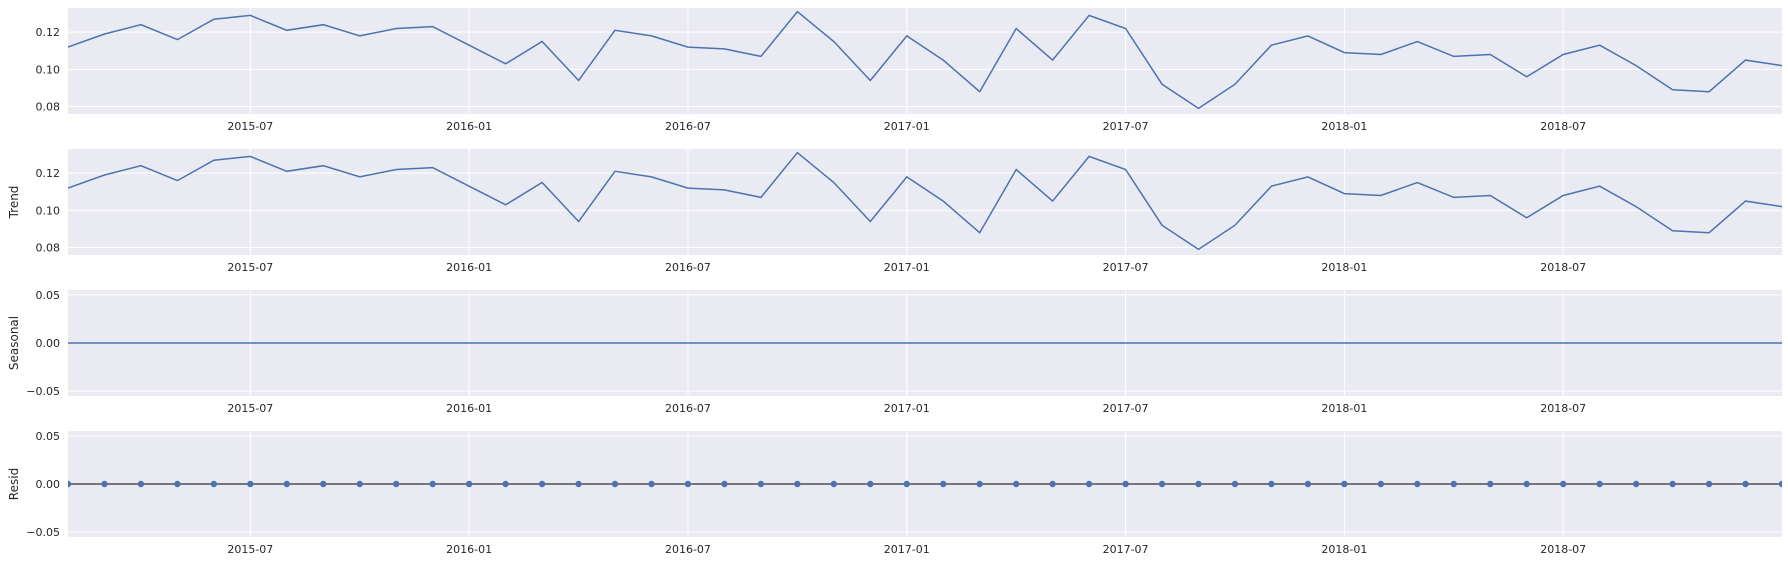 Image resolution: width=1788 pixels, height=564 pixels. Describe the element at coordinates (14, 484) in the screenshot. I see `y-axis-label: Resid` at that location.